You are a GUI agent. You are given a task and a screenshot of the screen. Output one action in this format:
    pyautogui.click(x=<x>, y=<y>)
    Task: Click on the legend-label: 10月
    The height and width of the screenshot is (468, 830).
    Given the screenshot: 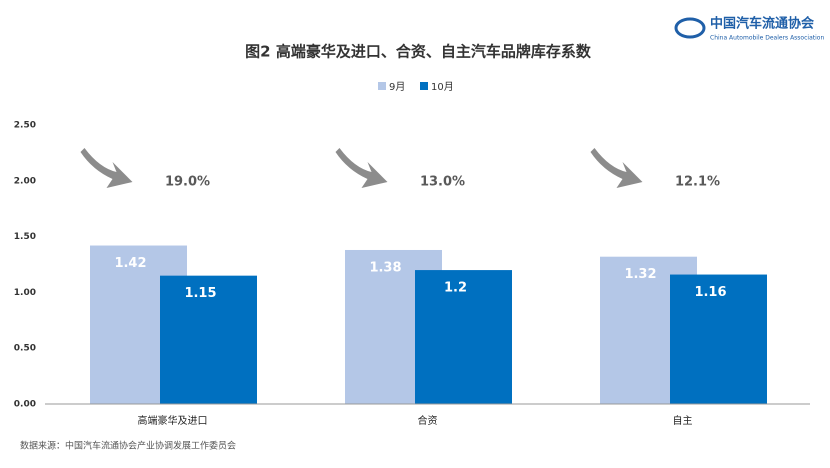 What is the action you would take?
    pyautogui.click(x=442, y=87)
    